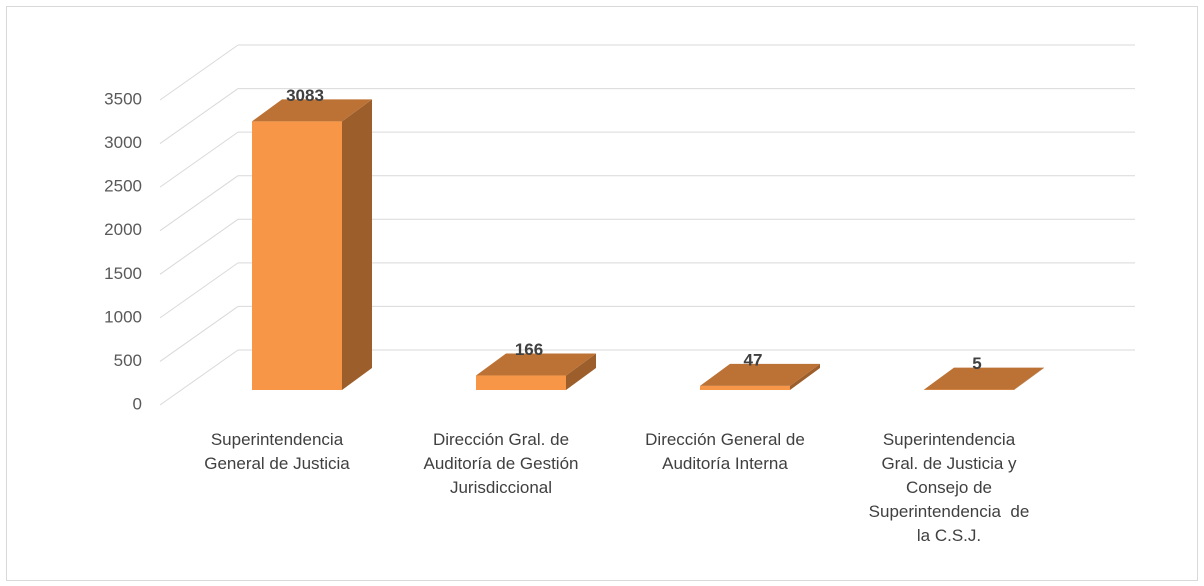 This screenshot has height=586, width=1204. What do you see at coordinates (123, 229) in the screenshot?
I see `y-tick-label: 2000` at bounding box center [123, 229].